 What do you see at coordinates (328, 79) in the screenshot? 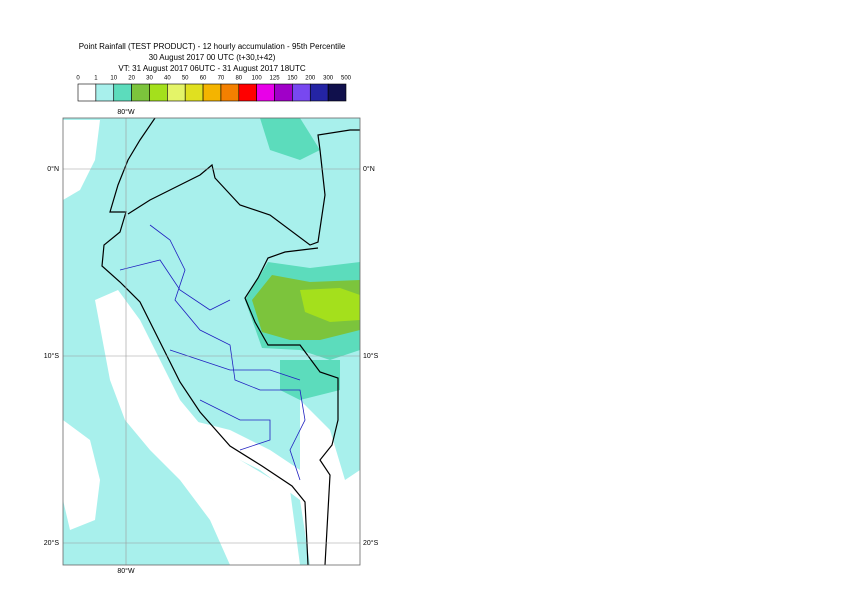
I see `colorbar-label: 300` at bounding box center [328, 79].